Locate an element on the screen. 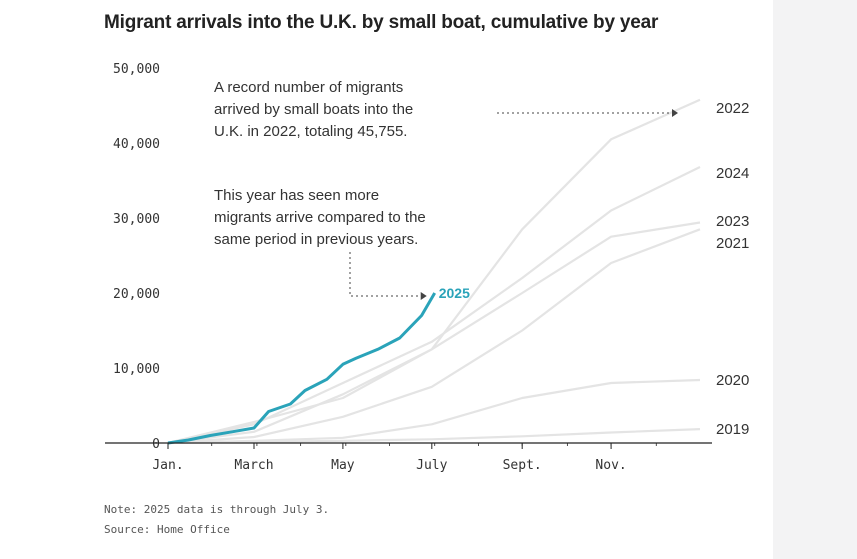  series-line-2020 is located at coordinates (434, 411).